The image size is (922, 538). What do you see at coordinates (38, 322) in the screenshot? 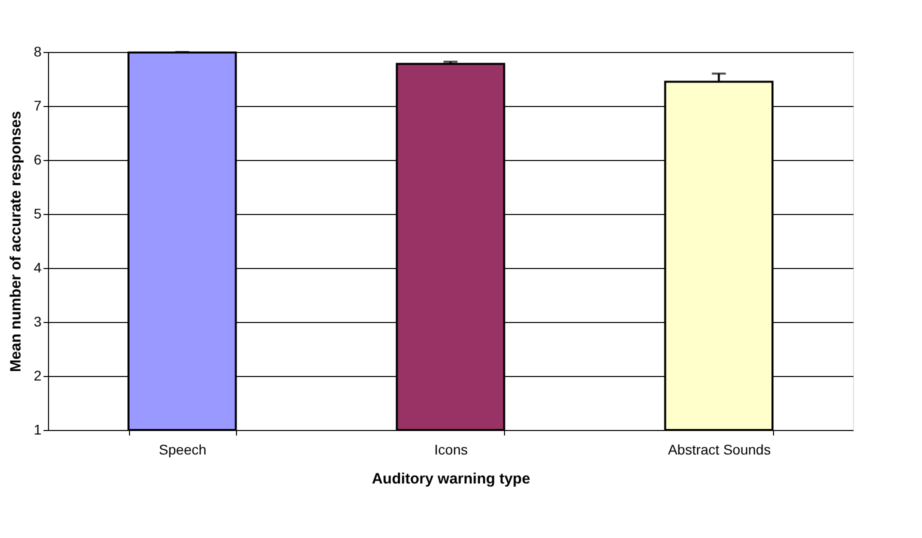
I see `y-tick-label: 3` at bounding box center [38, 322].